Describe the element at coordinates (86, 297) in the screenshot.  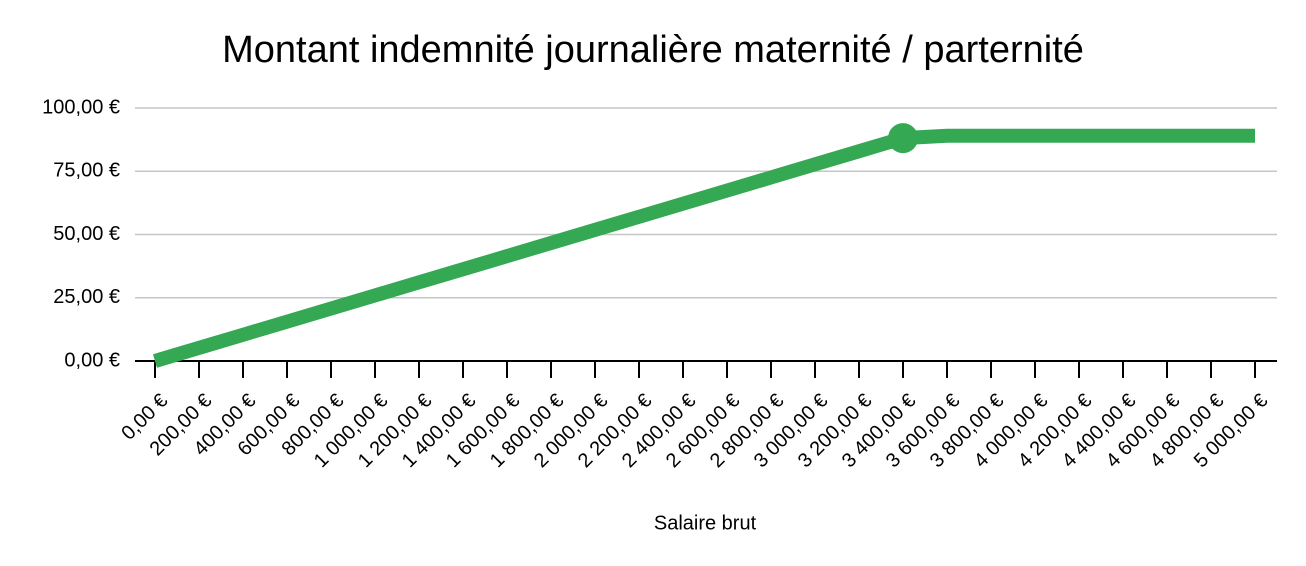
I see `y-tick-label: 25,00 €` at that location.